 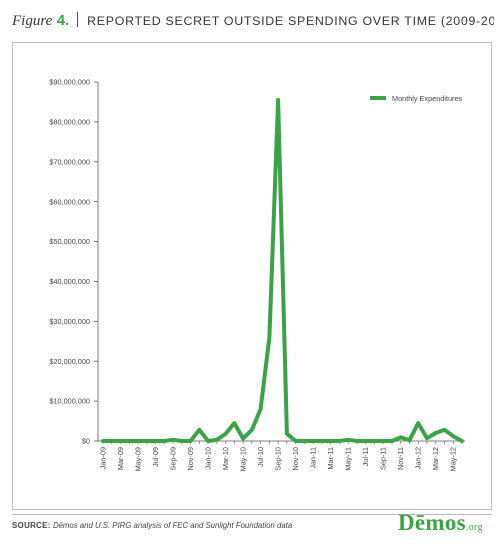 What do you see at coordinates (69, 321) in the screenshot?
I see `y-tick-label: $30,000,000` at bounding box center [69, 321].